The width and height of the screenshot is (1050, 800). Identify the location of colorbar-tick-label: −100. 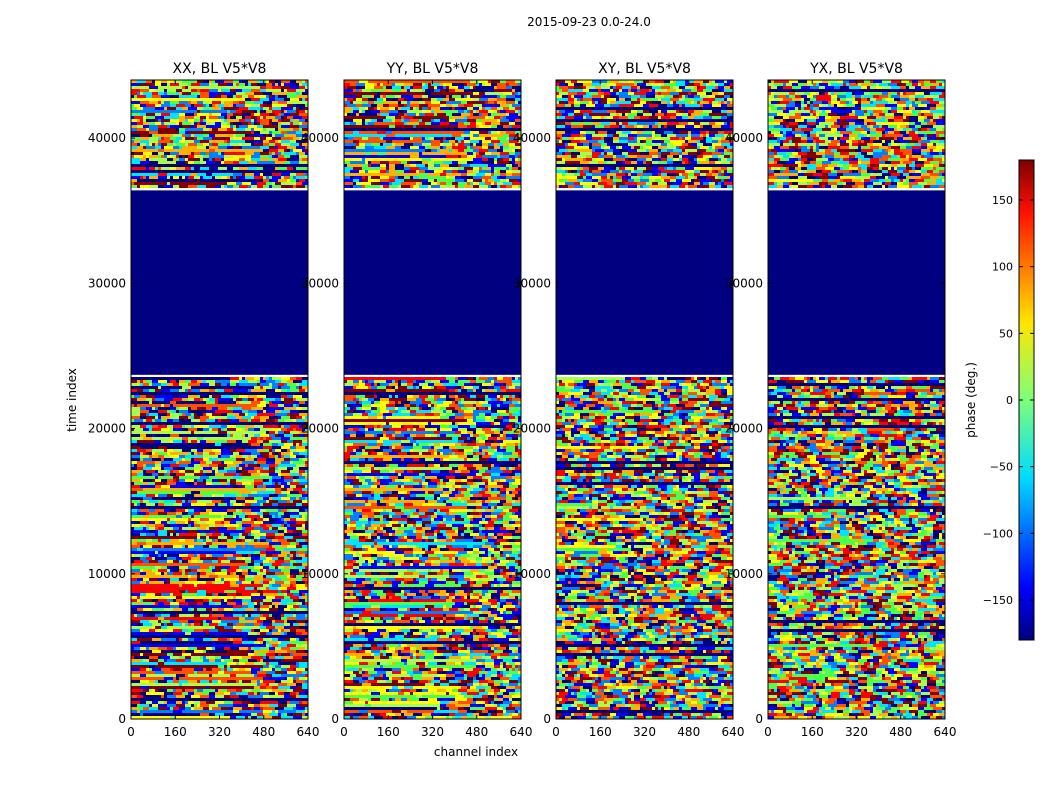
(998, 533).